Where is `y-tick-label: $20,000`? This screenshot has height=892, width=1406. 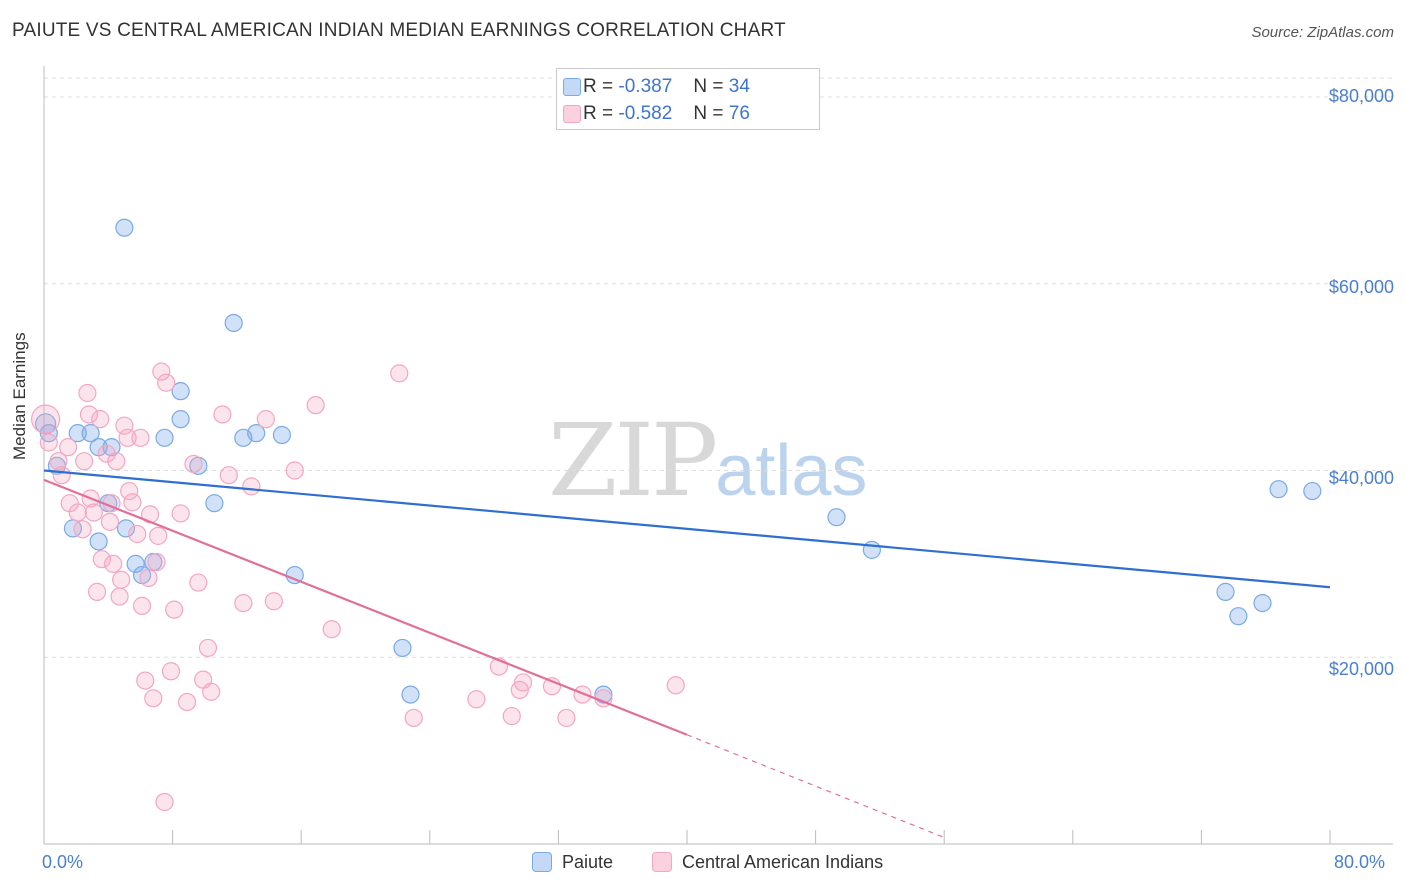
y-tick-label: $20,000 is located at coordinates (1361, 669).